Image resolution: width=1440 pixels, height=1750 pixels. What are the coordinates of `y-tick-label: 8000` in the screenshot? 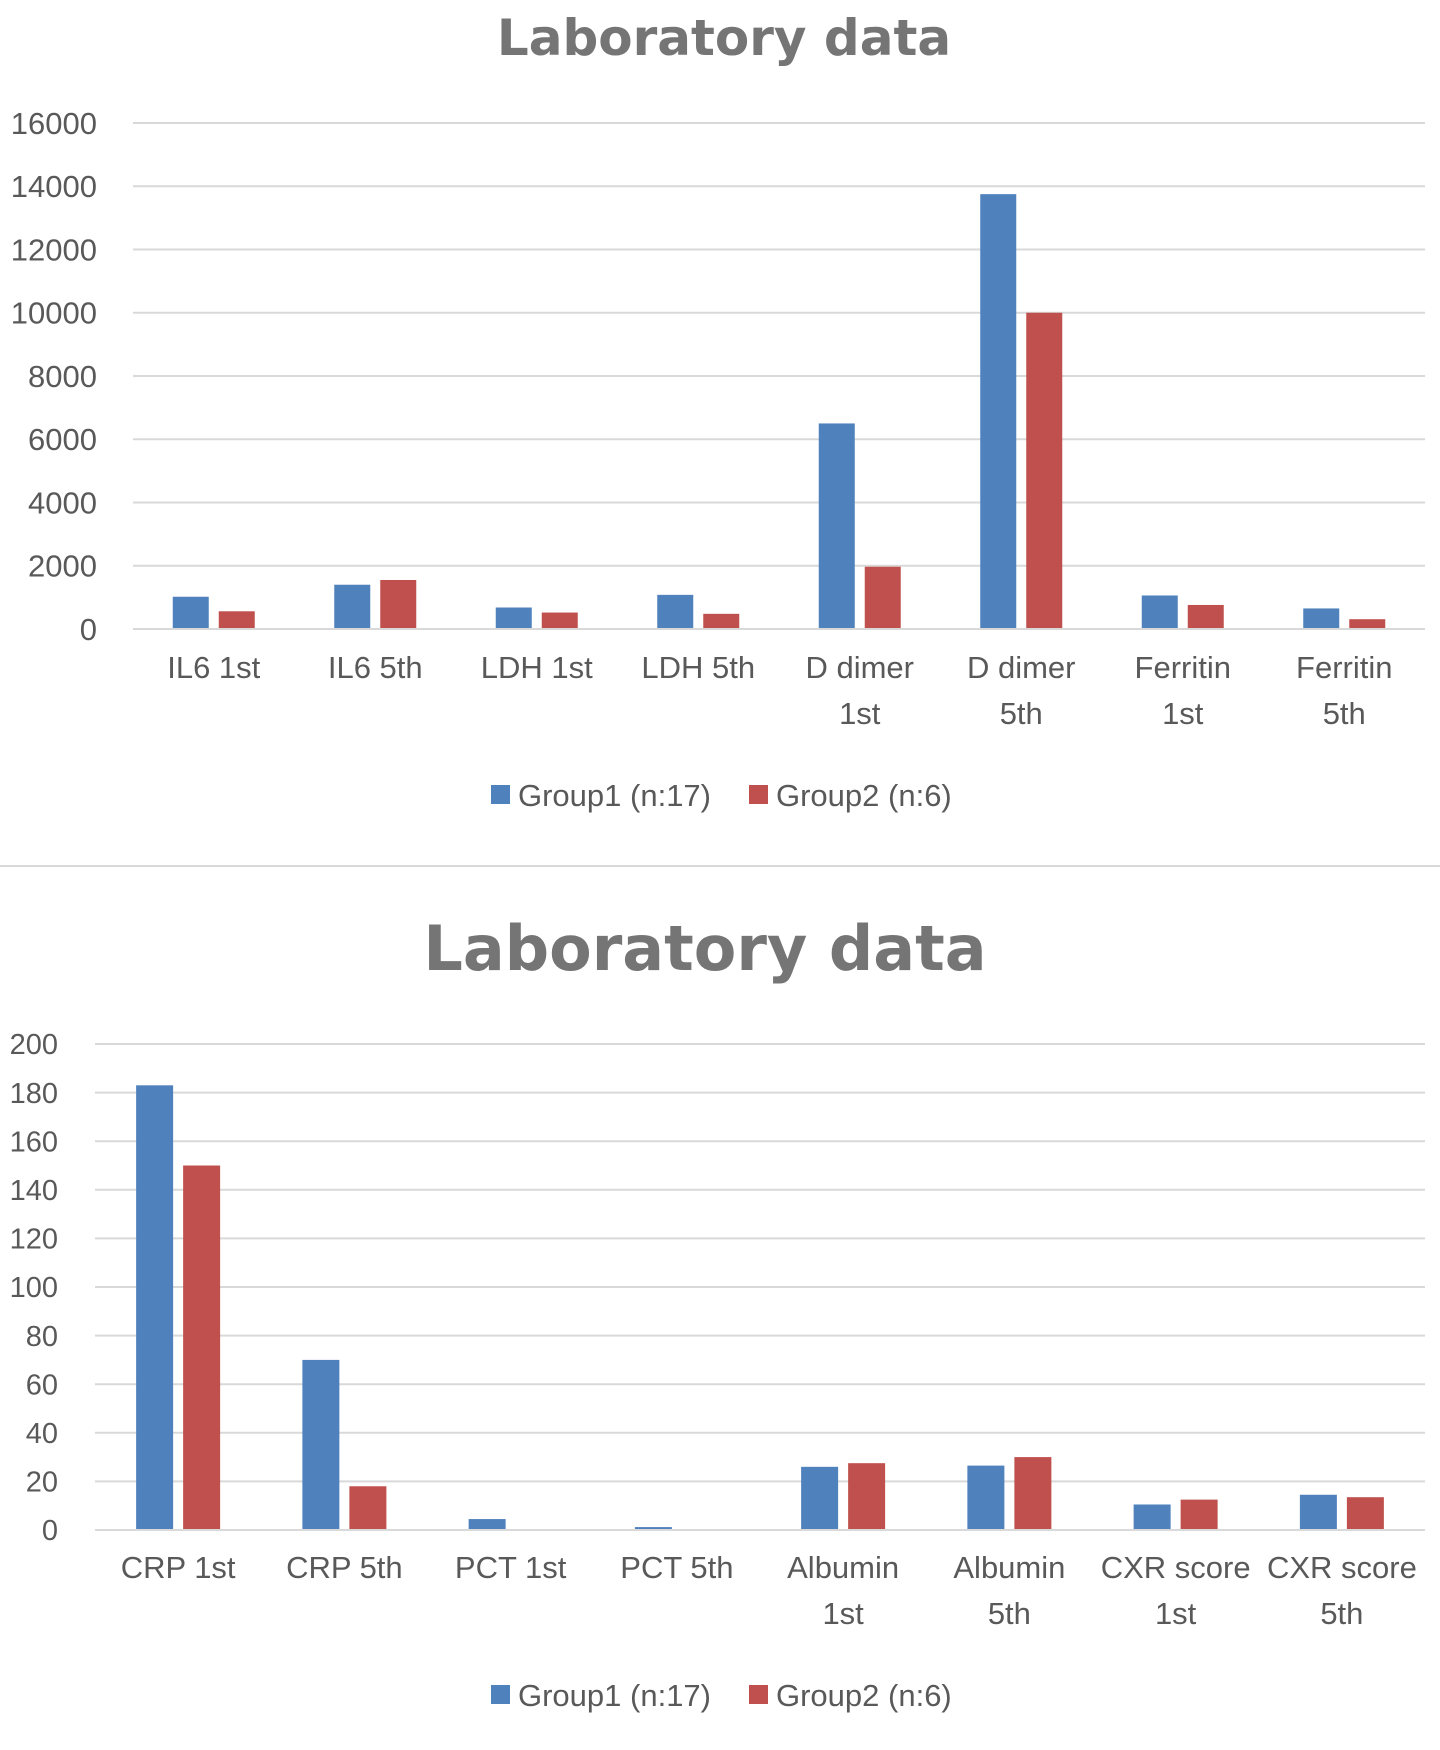 It's located at (62, 376).